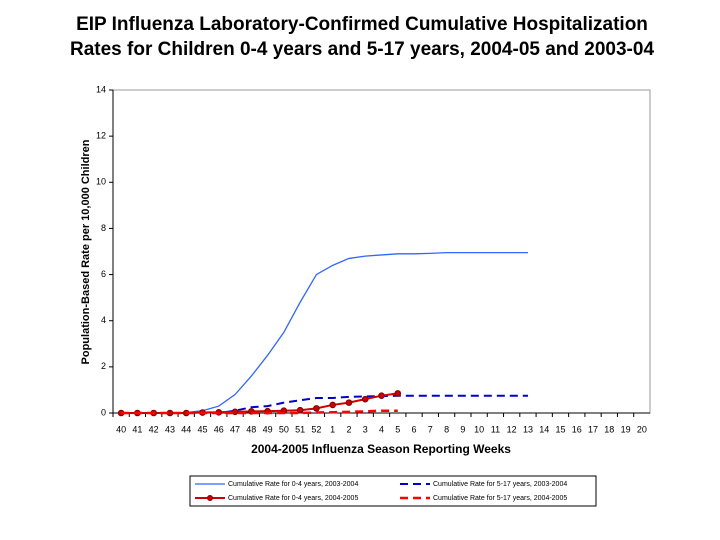 The width and height of the screenshot is (720, 540). Describe the element at coordinates (103, 412) in the screenshot. I see `y-tick-label: 0` at that location.